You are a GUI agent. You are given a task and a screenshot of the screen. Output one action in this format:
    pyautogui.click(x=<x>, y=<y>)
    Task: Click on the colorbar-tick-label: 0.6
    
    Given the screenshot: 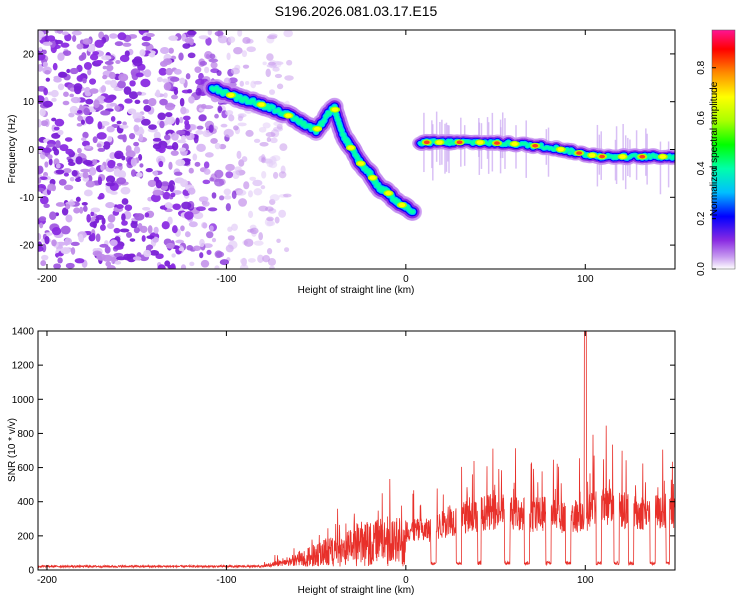 What is the action you would take?
    pyautogui.click(x=701, y=118)
    